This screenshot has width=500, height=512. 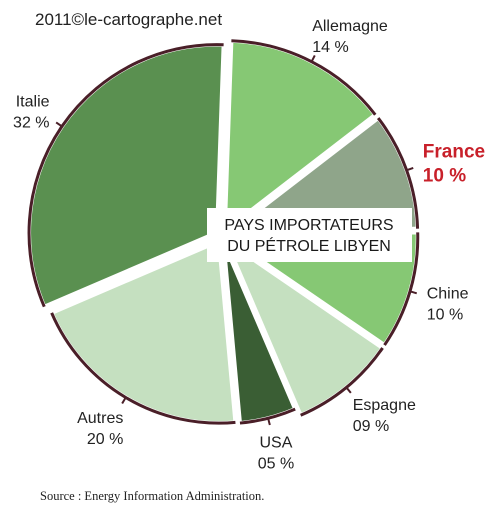 What do you see at coordinates (384, 405) in the screenshot?
I see `slice-name-espagne: Espagne` at bounding box center [384, 405].